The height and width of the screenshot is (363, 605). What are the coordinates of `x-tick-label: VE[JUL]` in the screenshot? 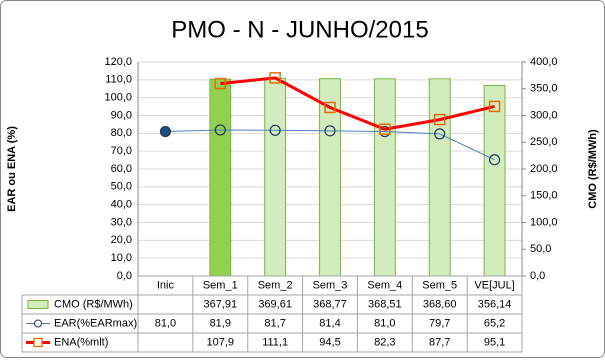 It's located at (494, 285).